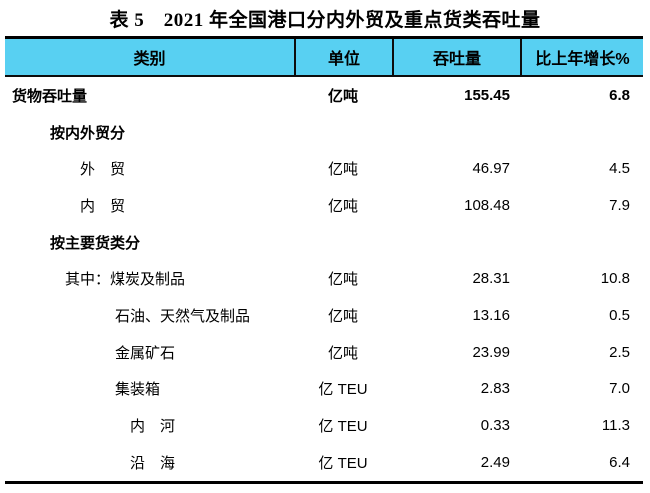 The image size is (650, 493). What do you see at coordinates (50, 96) in the screenshot?
I see `category-cell: 货物吞吐量` at bounding box center [50, 96].